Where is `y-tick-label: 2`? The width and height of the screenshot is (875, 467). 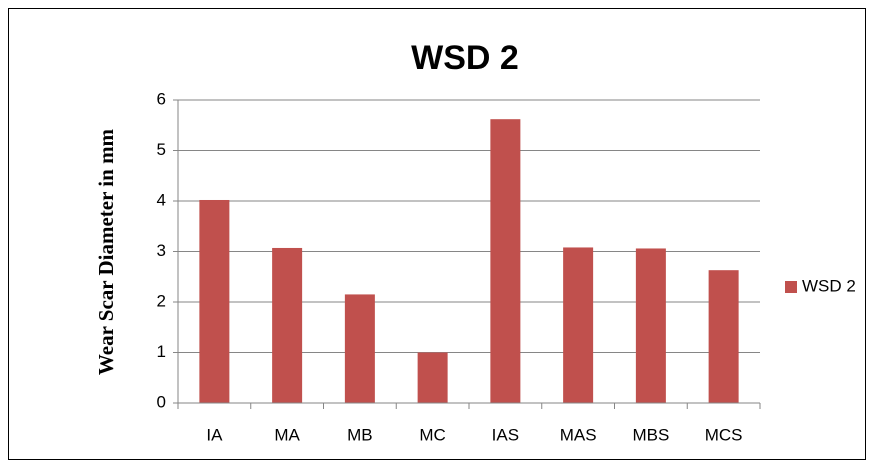
y-tick-label: 2 is located at coordinates (161, 300).